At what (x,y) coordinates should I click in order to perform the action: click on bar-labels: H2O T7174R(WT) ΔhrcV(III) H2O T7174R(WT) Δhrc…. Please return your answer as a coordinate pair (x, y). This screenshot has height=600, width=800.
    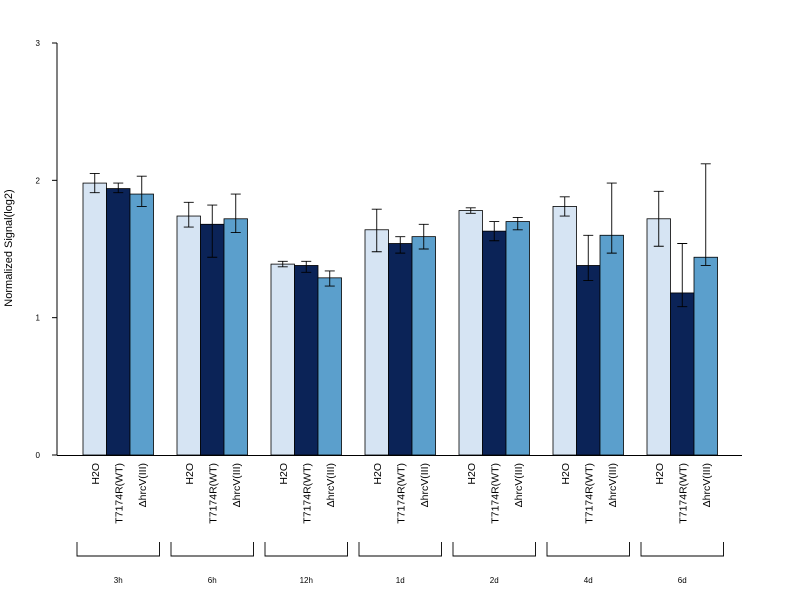
    Looking at the image, I should click on (401, 493).